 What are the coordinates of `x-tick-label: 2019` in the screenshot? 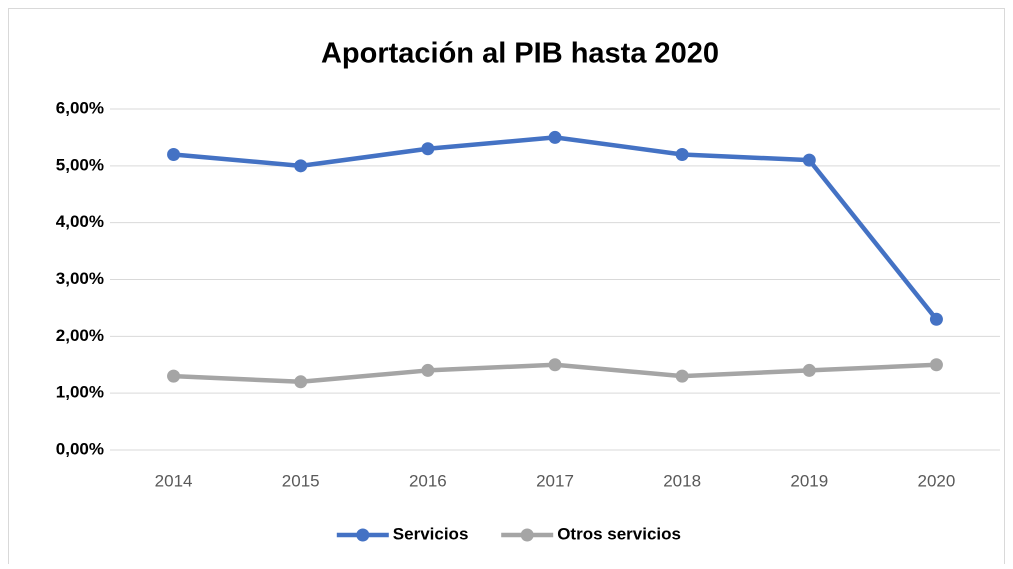 It's located at (809, 480).